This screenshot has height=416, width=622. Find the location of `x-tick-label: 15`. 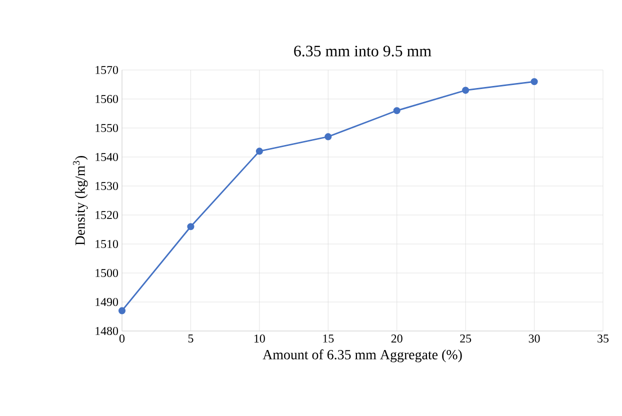

x-tick-label: 15 is located at coordinates (328, 338).